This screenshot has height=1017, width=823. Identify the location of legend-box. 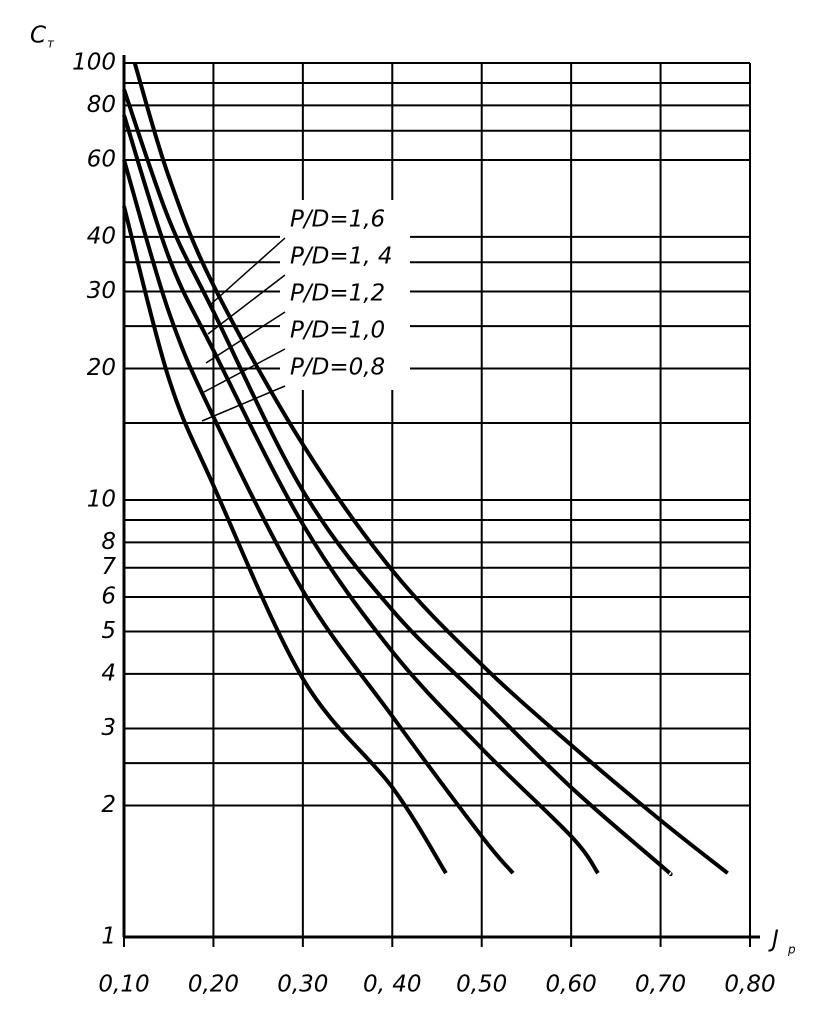
(345, 295).